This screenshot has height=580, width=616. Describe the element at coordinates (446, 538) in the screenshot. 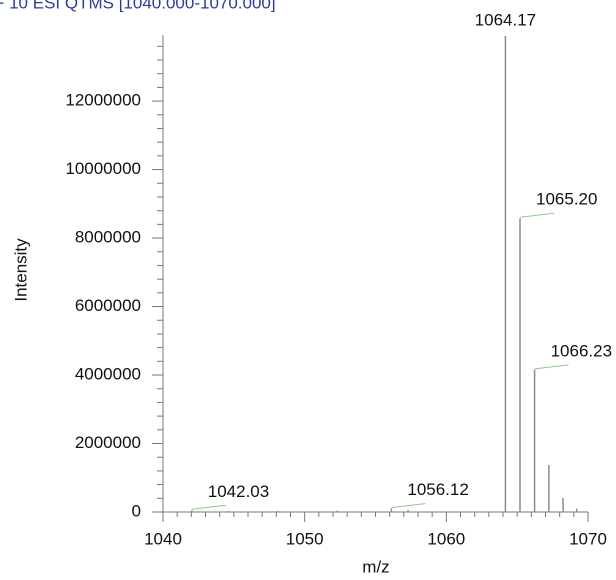

I see `x-tick-label: 1060` at that location.